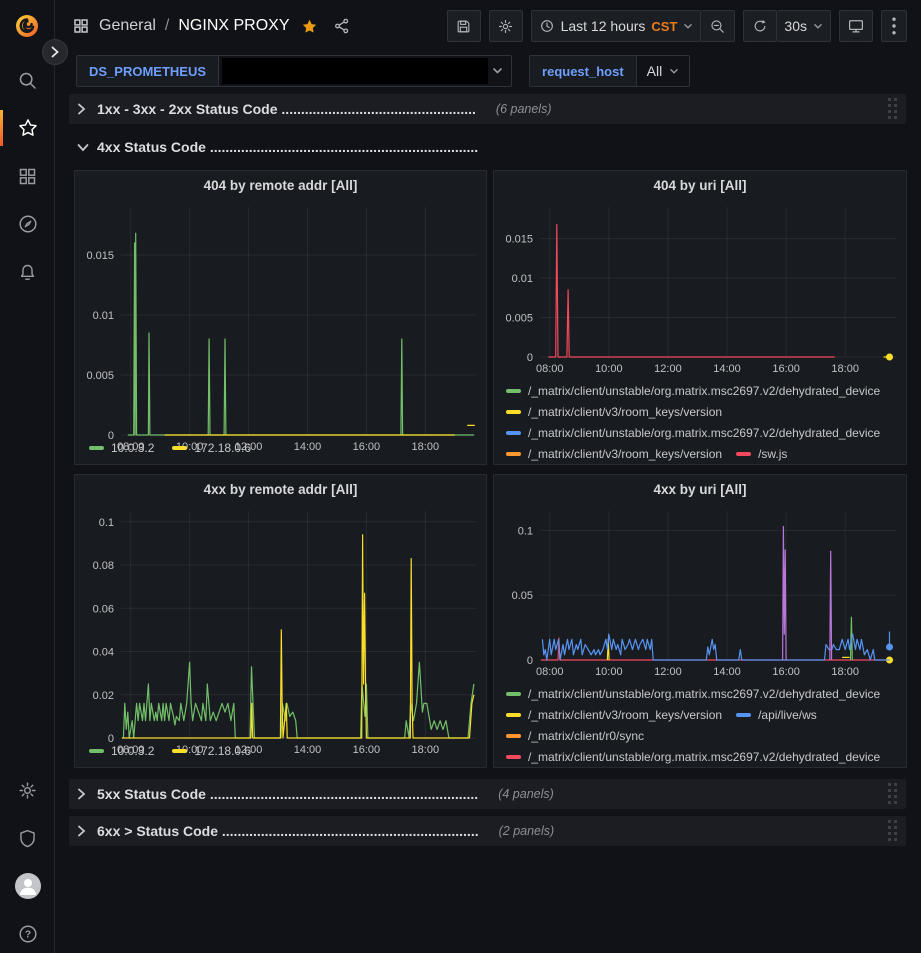 This screenshot has width=921, height=953. Describe the element at coordinates (894, 26) in the screenshot. I see `more-options-button` at that location.